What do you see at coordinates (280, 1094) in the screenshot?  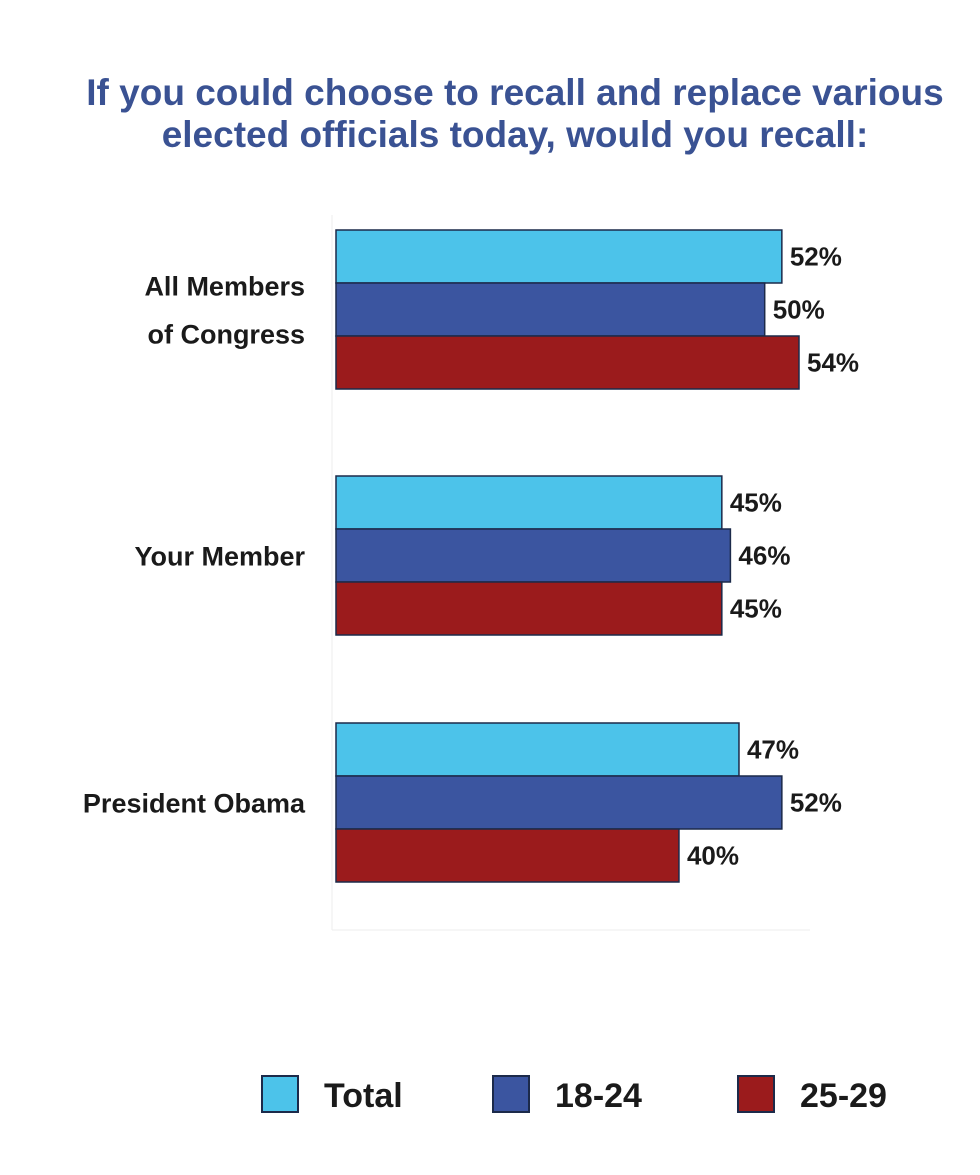 I see `legend-swatch-total` at bounding box center [280, 1094].